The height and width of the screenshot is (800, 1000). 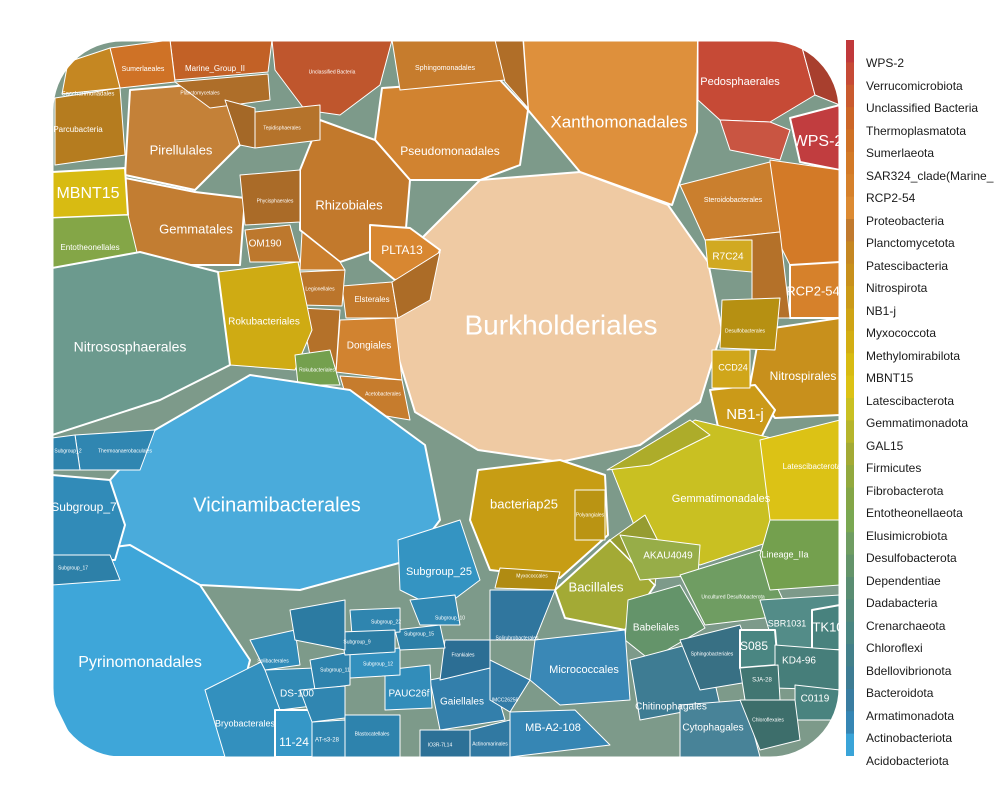 What do you see at coordinates (668, 556) in the screenshot?
I see `cell-label-akau4049: AKAU4049` at bounding box center [668, 556].